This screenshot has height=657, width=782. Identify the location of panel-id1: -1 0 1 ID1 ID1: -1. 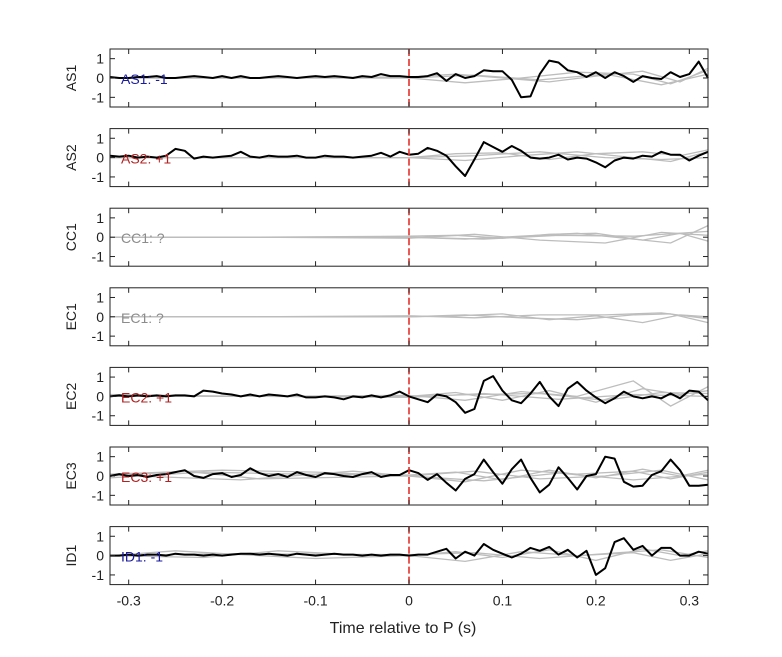
(386, 556).